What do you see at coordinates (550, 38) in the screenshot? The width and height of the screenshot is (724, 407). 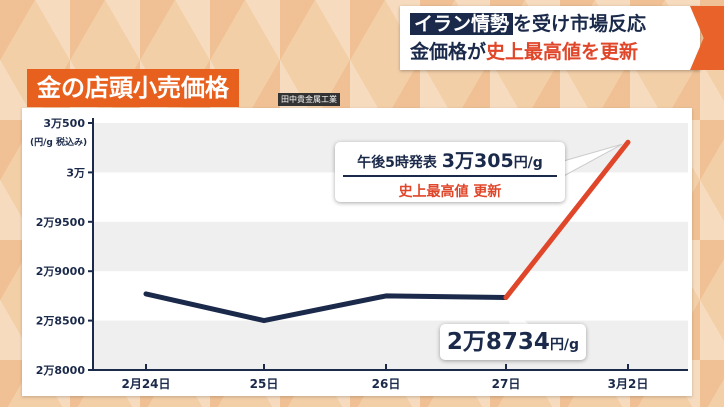 I see `headline-box: イラン情勢 を受け市場反応 金価格が史上最高値を更新` at bounding box center [550, 38].